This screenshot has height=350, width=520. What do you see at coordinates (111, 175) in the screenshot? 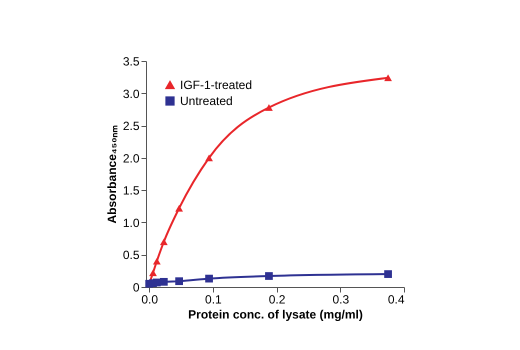
I see `y-axis-title: Absorbance₄₅₀ₙₘ` at bounding box center [111, 175].